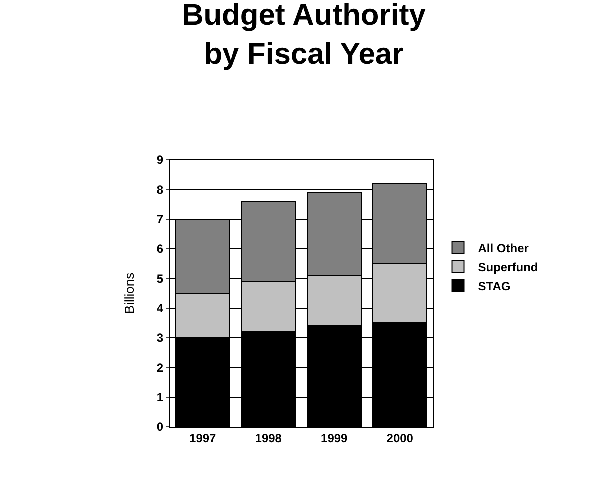 Image resolution: width=608 pixels, height=499 pixels. I want to click on y-tick-label: 4, so click(160, 309).